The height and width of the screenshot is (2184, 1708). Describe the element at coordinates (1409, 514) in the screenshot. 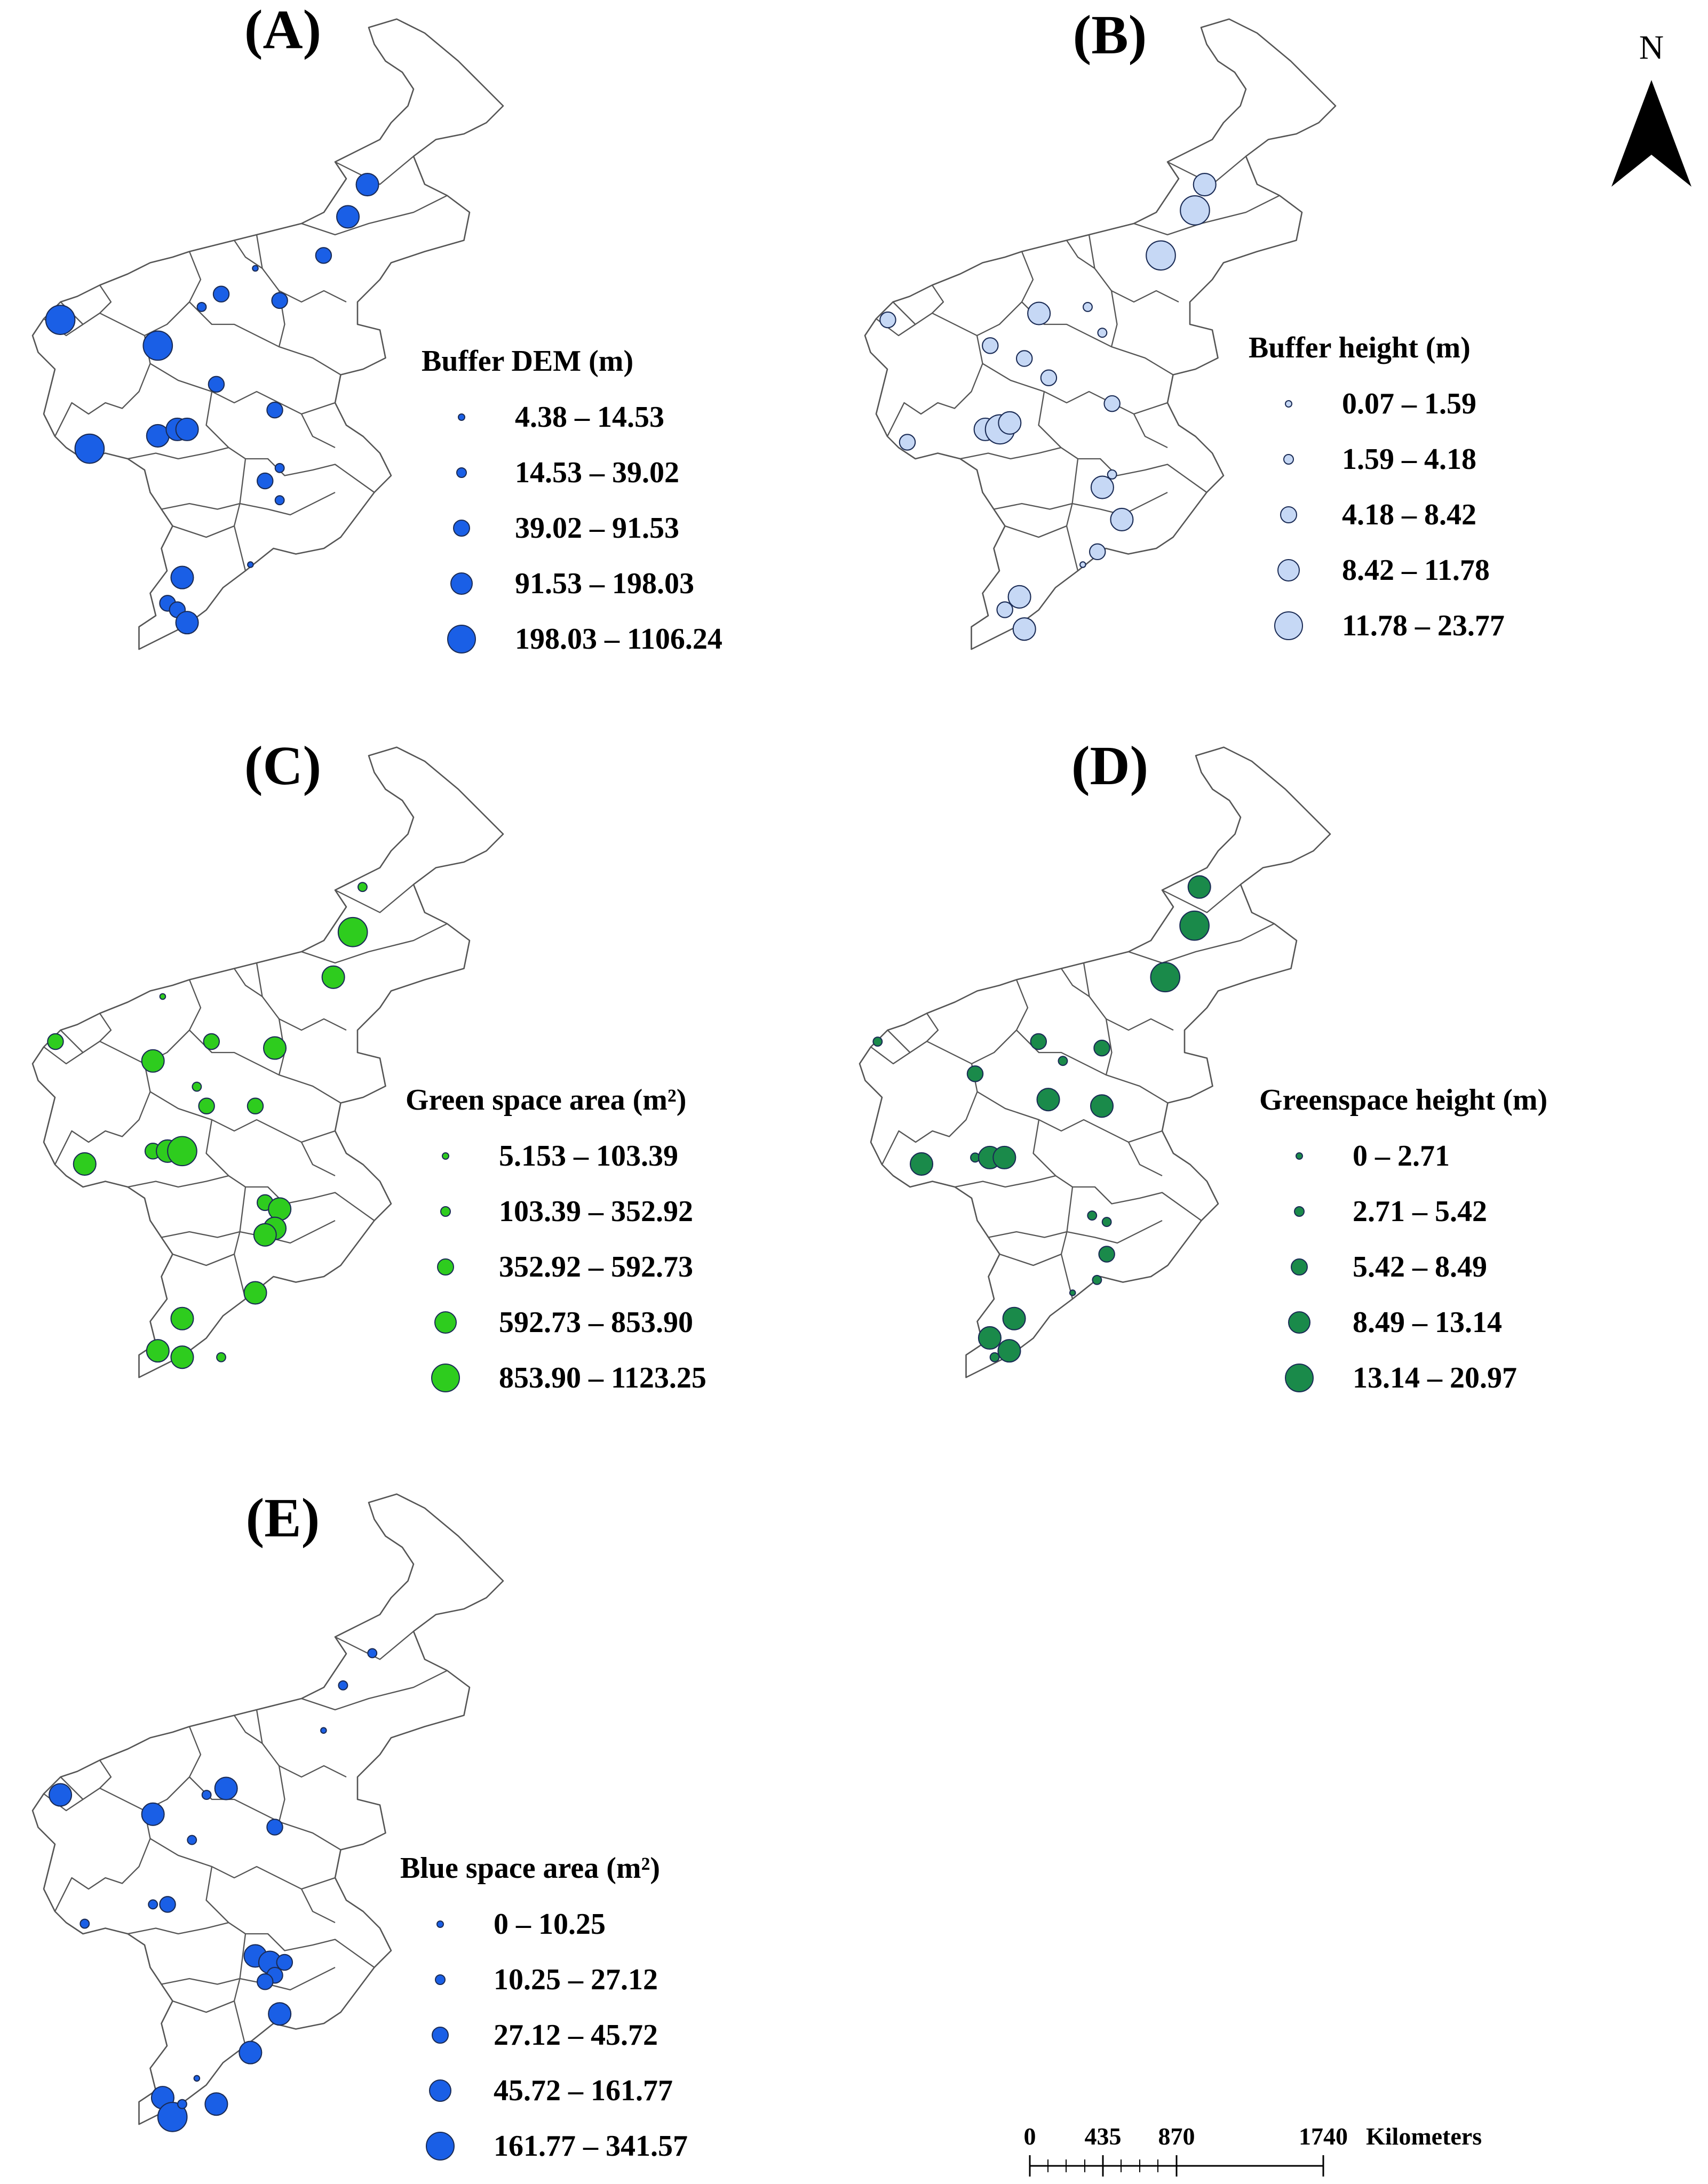

I see `legend-class-label: 4.18 – 8.42` at that location.